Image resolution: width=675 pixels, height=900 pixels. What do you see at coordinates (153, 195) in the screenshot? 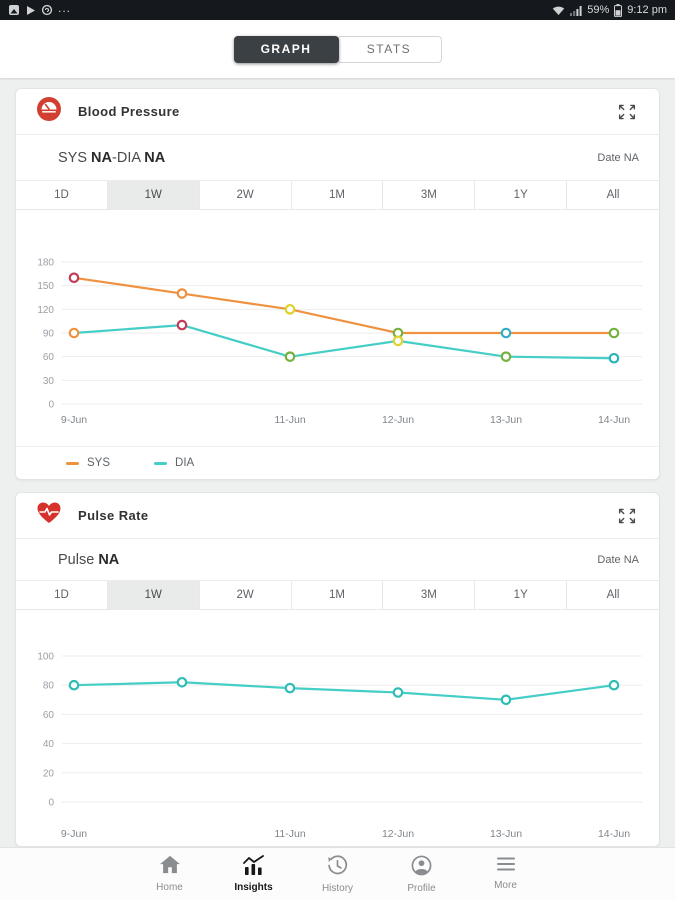
I see `bp-range-tab-1w: 1W` at bounding box center [153, 195].